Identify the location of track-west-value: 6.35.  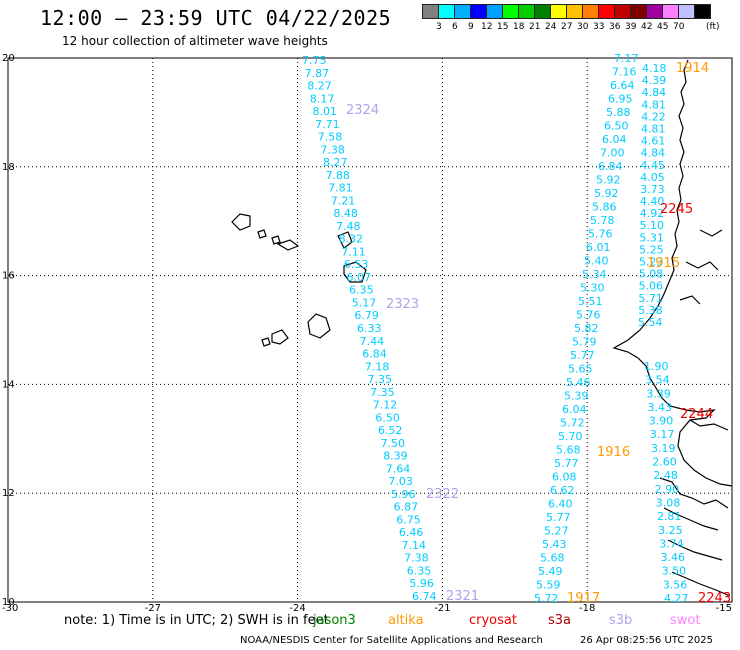
(361, 290).